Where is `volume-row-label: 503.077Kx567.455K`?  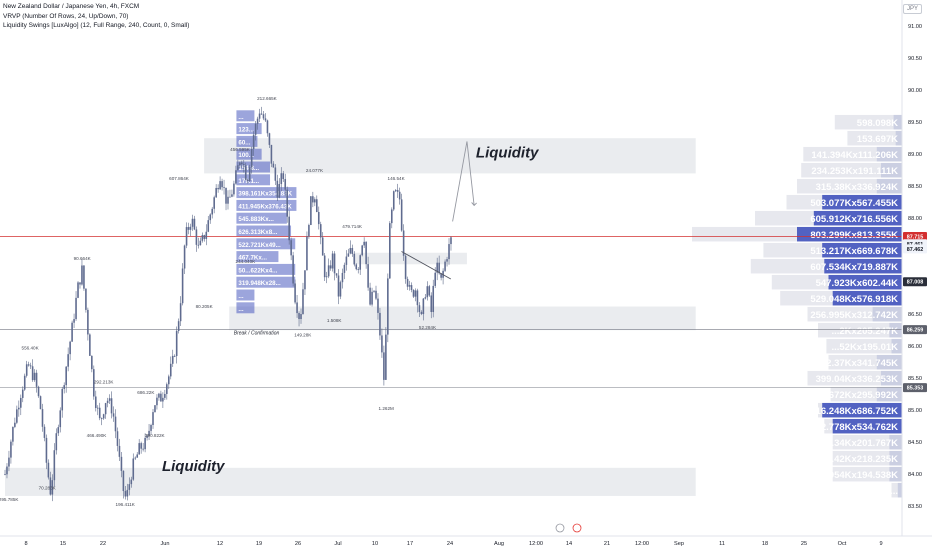 volume-row-label: 503.077Kx567.455K is located at coordinates (854, 203).